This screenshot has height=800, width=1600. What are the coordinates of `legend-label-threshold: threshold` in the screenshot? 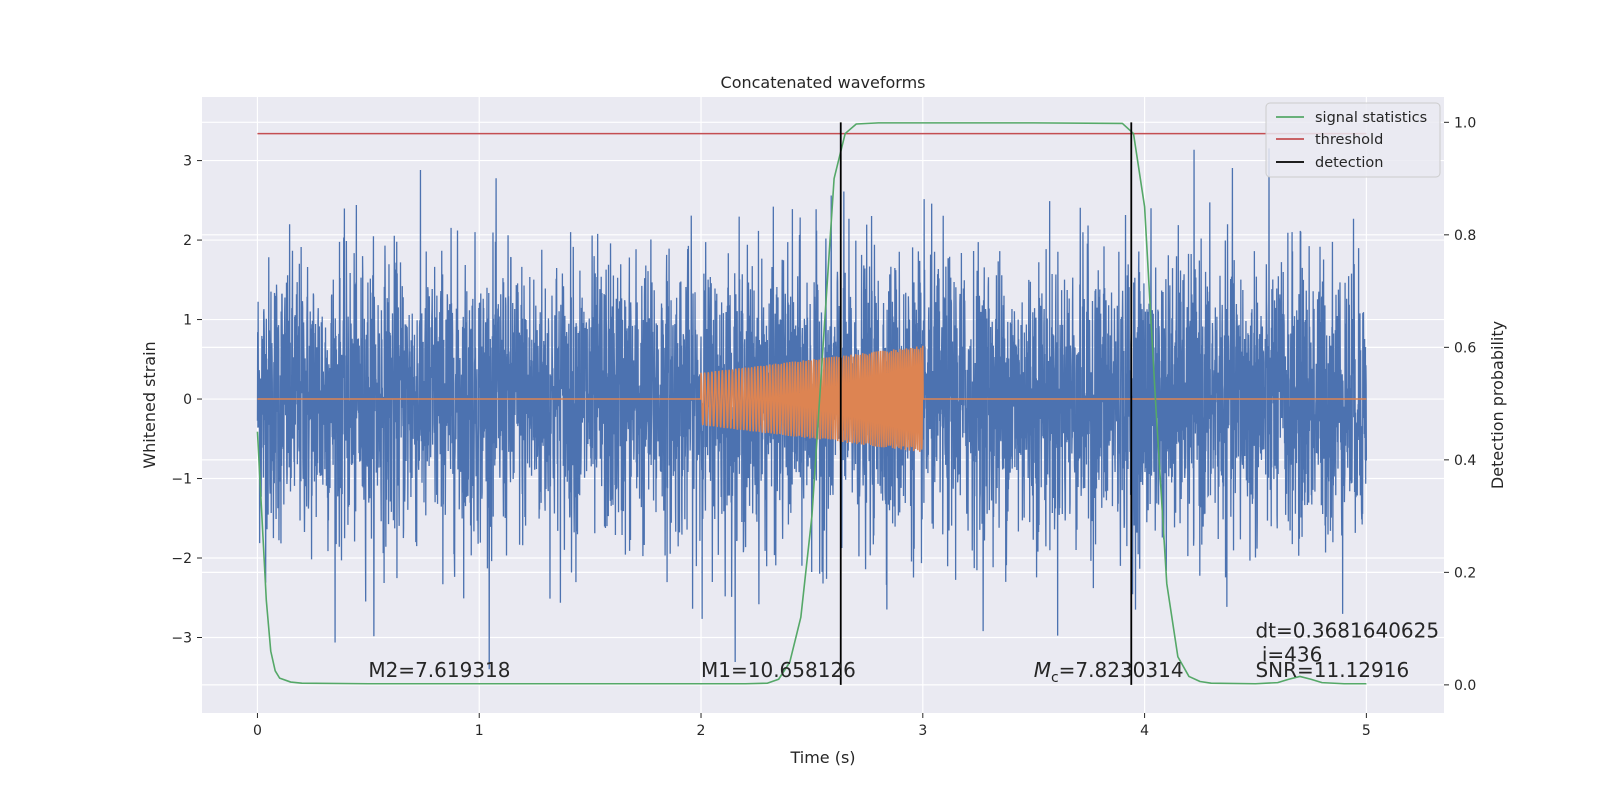 It's located at (1349, 140).